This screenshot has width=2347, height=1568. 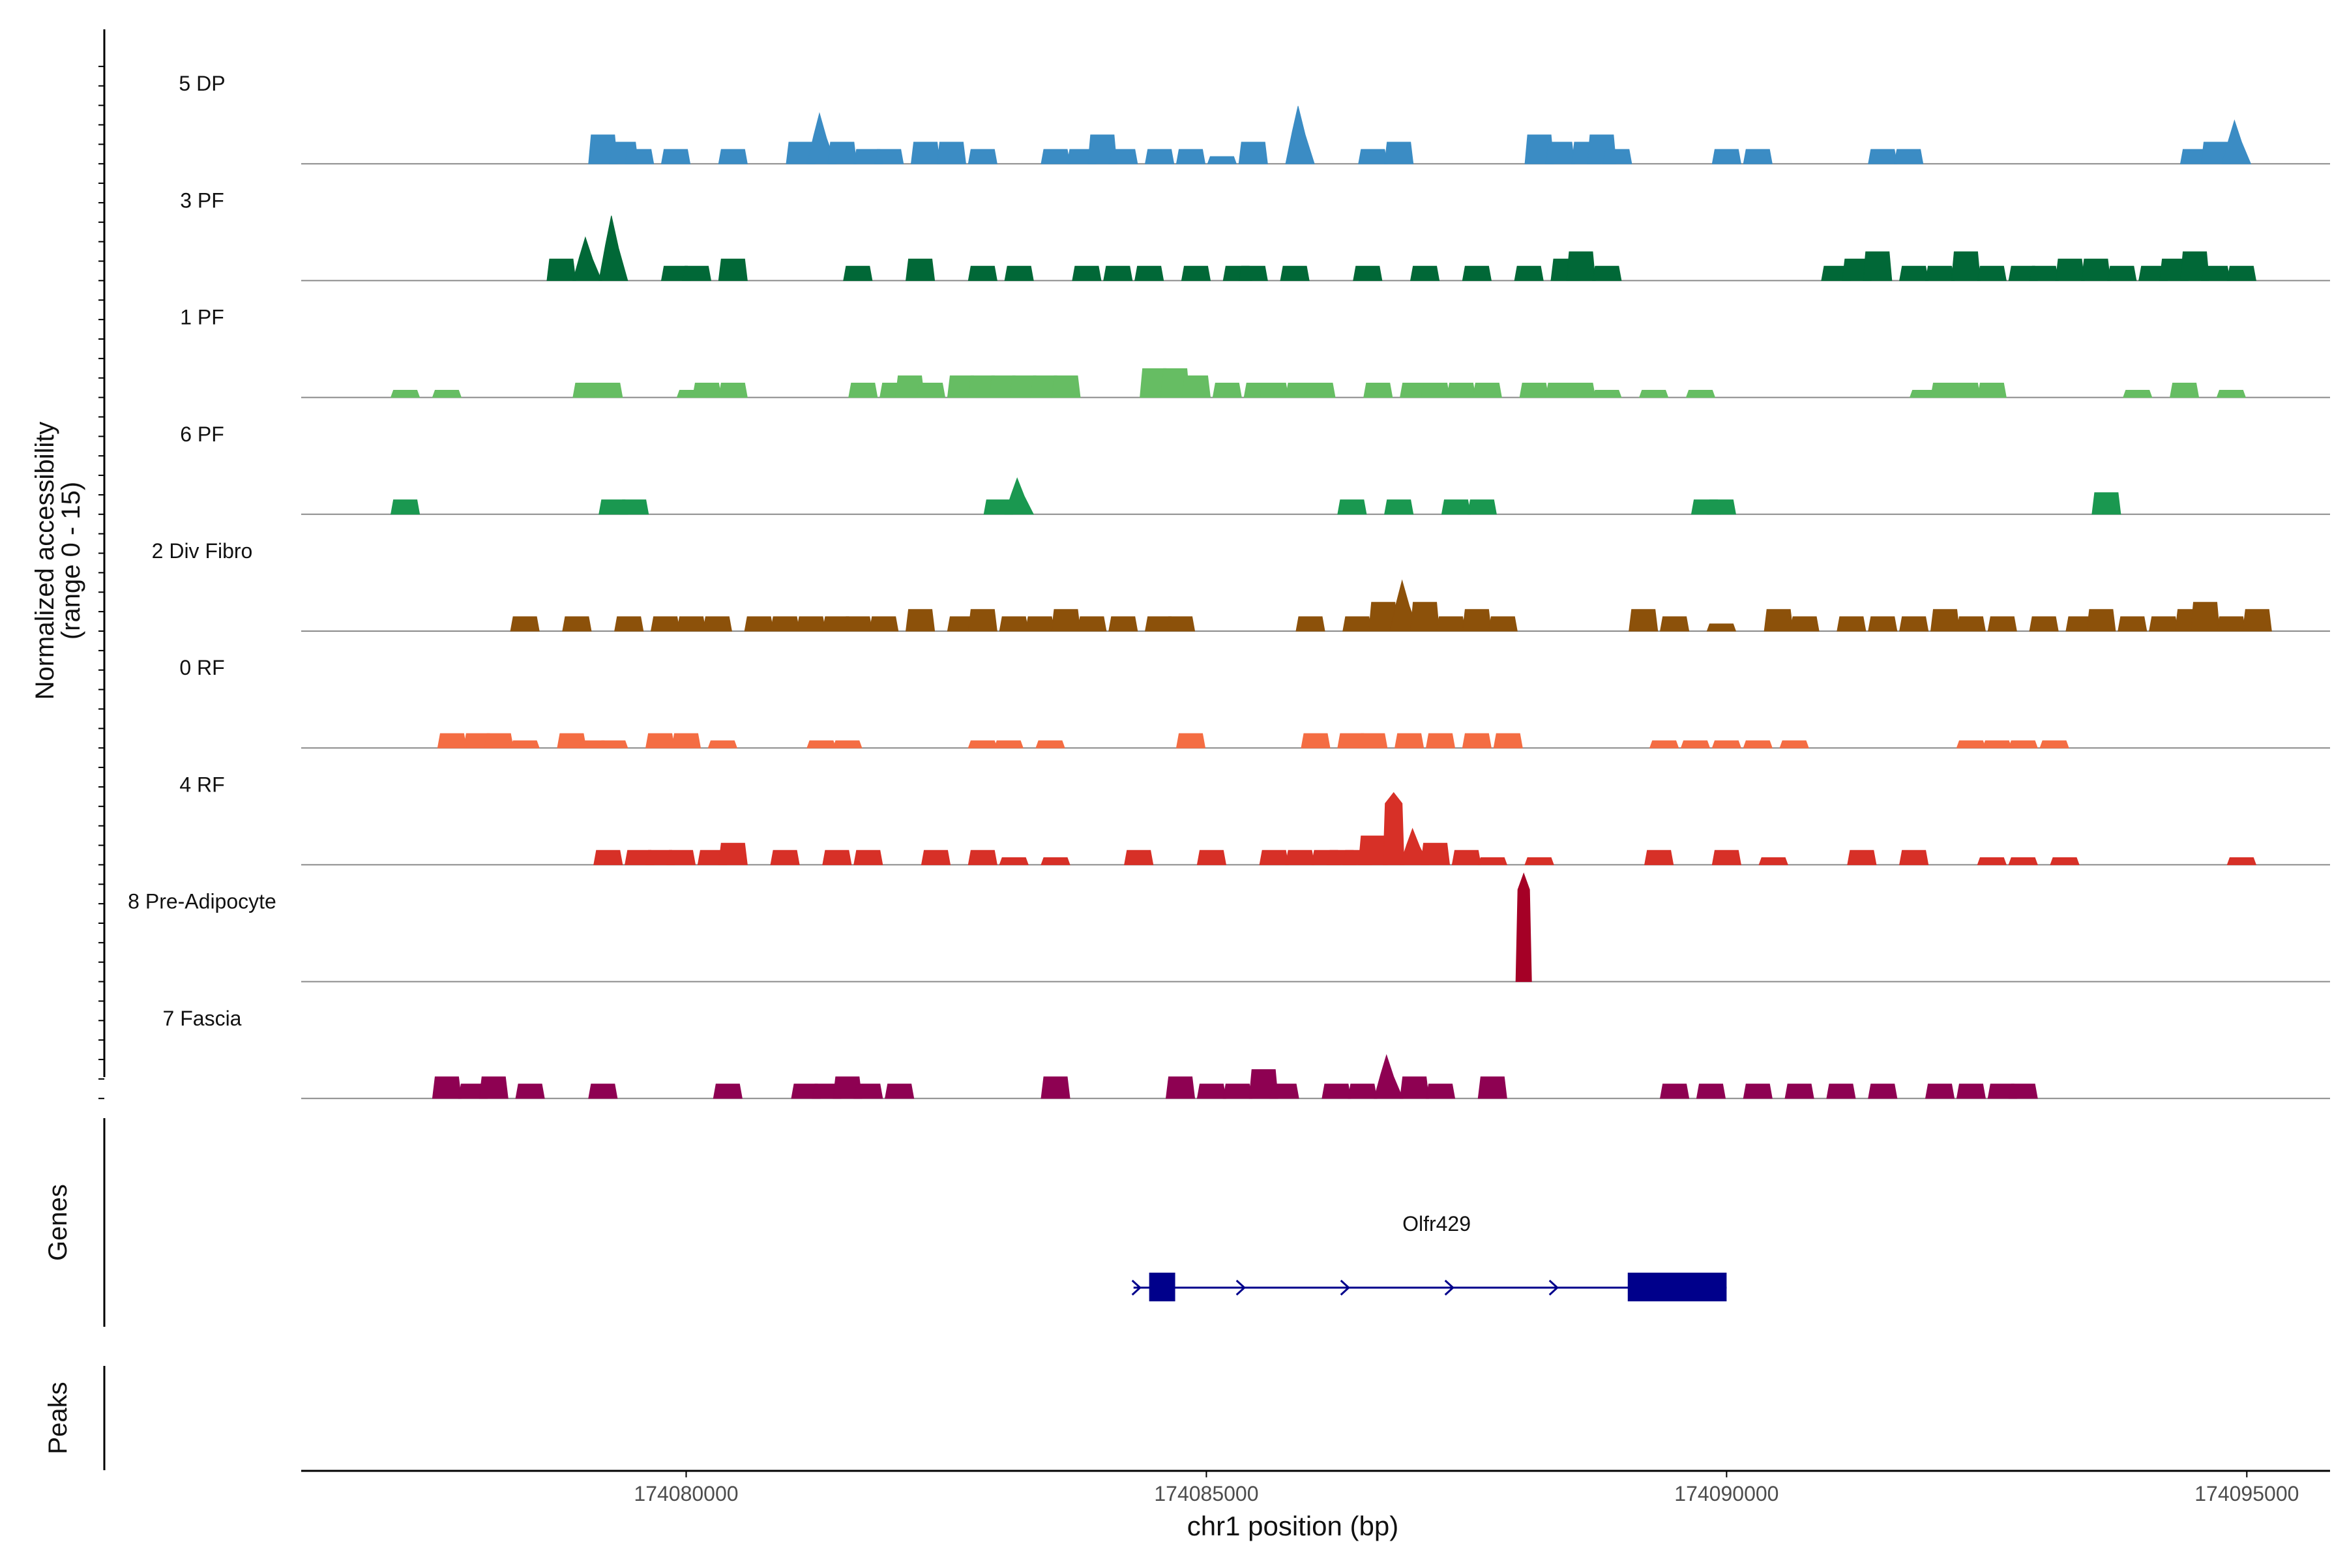 What do you see at coordinates (202, 83) in the screenshot?
I see `track-label: 5 DP` at bounding box center [202, 83].